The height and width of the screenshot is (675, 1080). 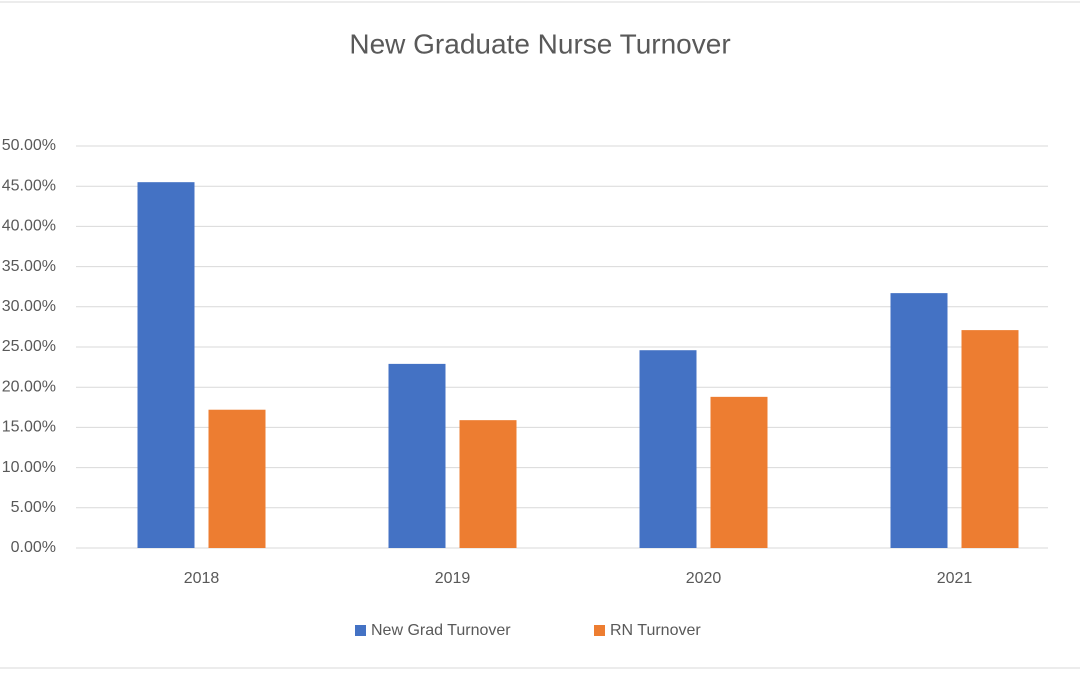 What do you see at coordinates (29, 386) in the screenshot?
I see `y-tick-label: 20.00%` at bounding box center [29, 386].